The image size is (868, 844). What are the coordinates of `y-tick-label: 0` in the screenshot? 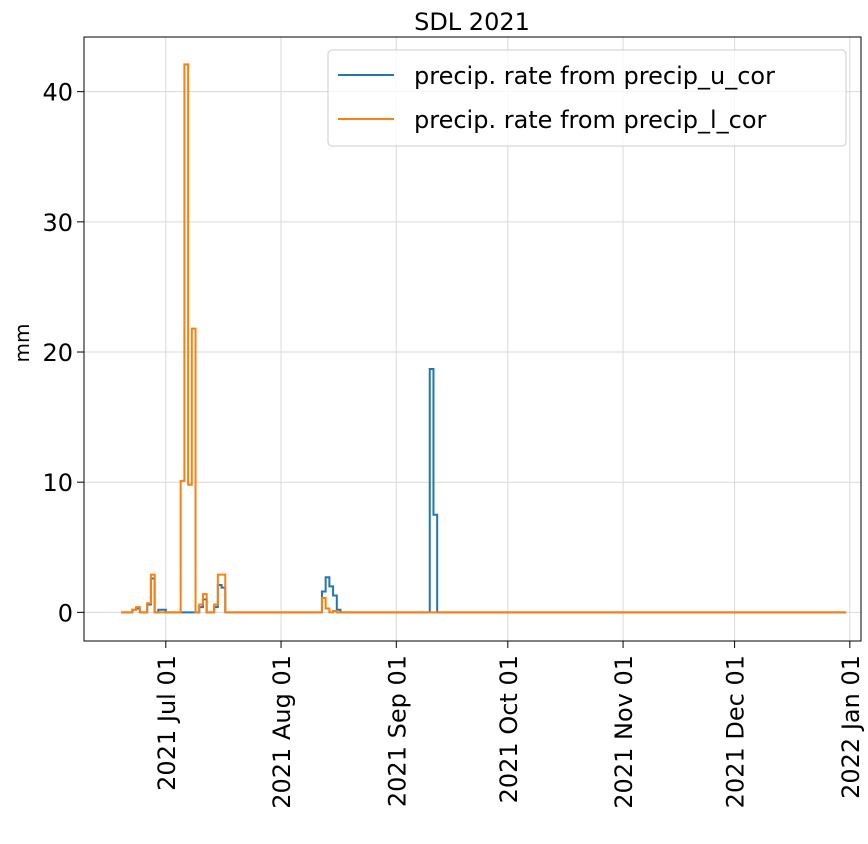 It's located at (65, 613).